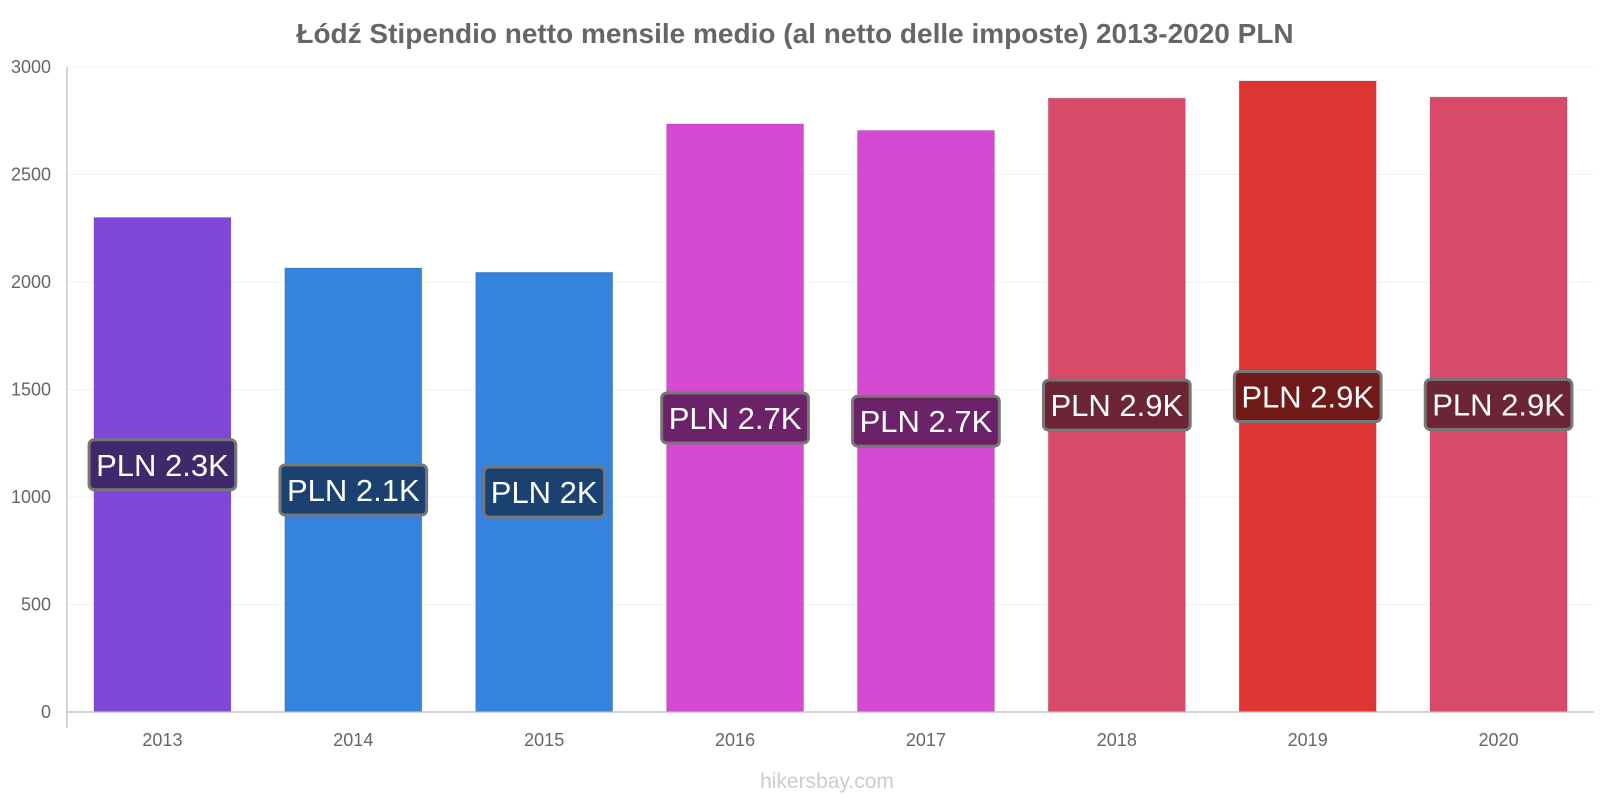 The width and height of the screenshot is (1600, 800). What do you see at coordinates (827, 781) in the screenshot?
I see `watermark: hikersbay.com` at bounding box center [827, 781].